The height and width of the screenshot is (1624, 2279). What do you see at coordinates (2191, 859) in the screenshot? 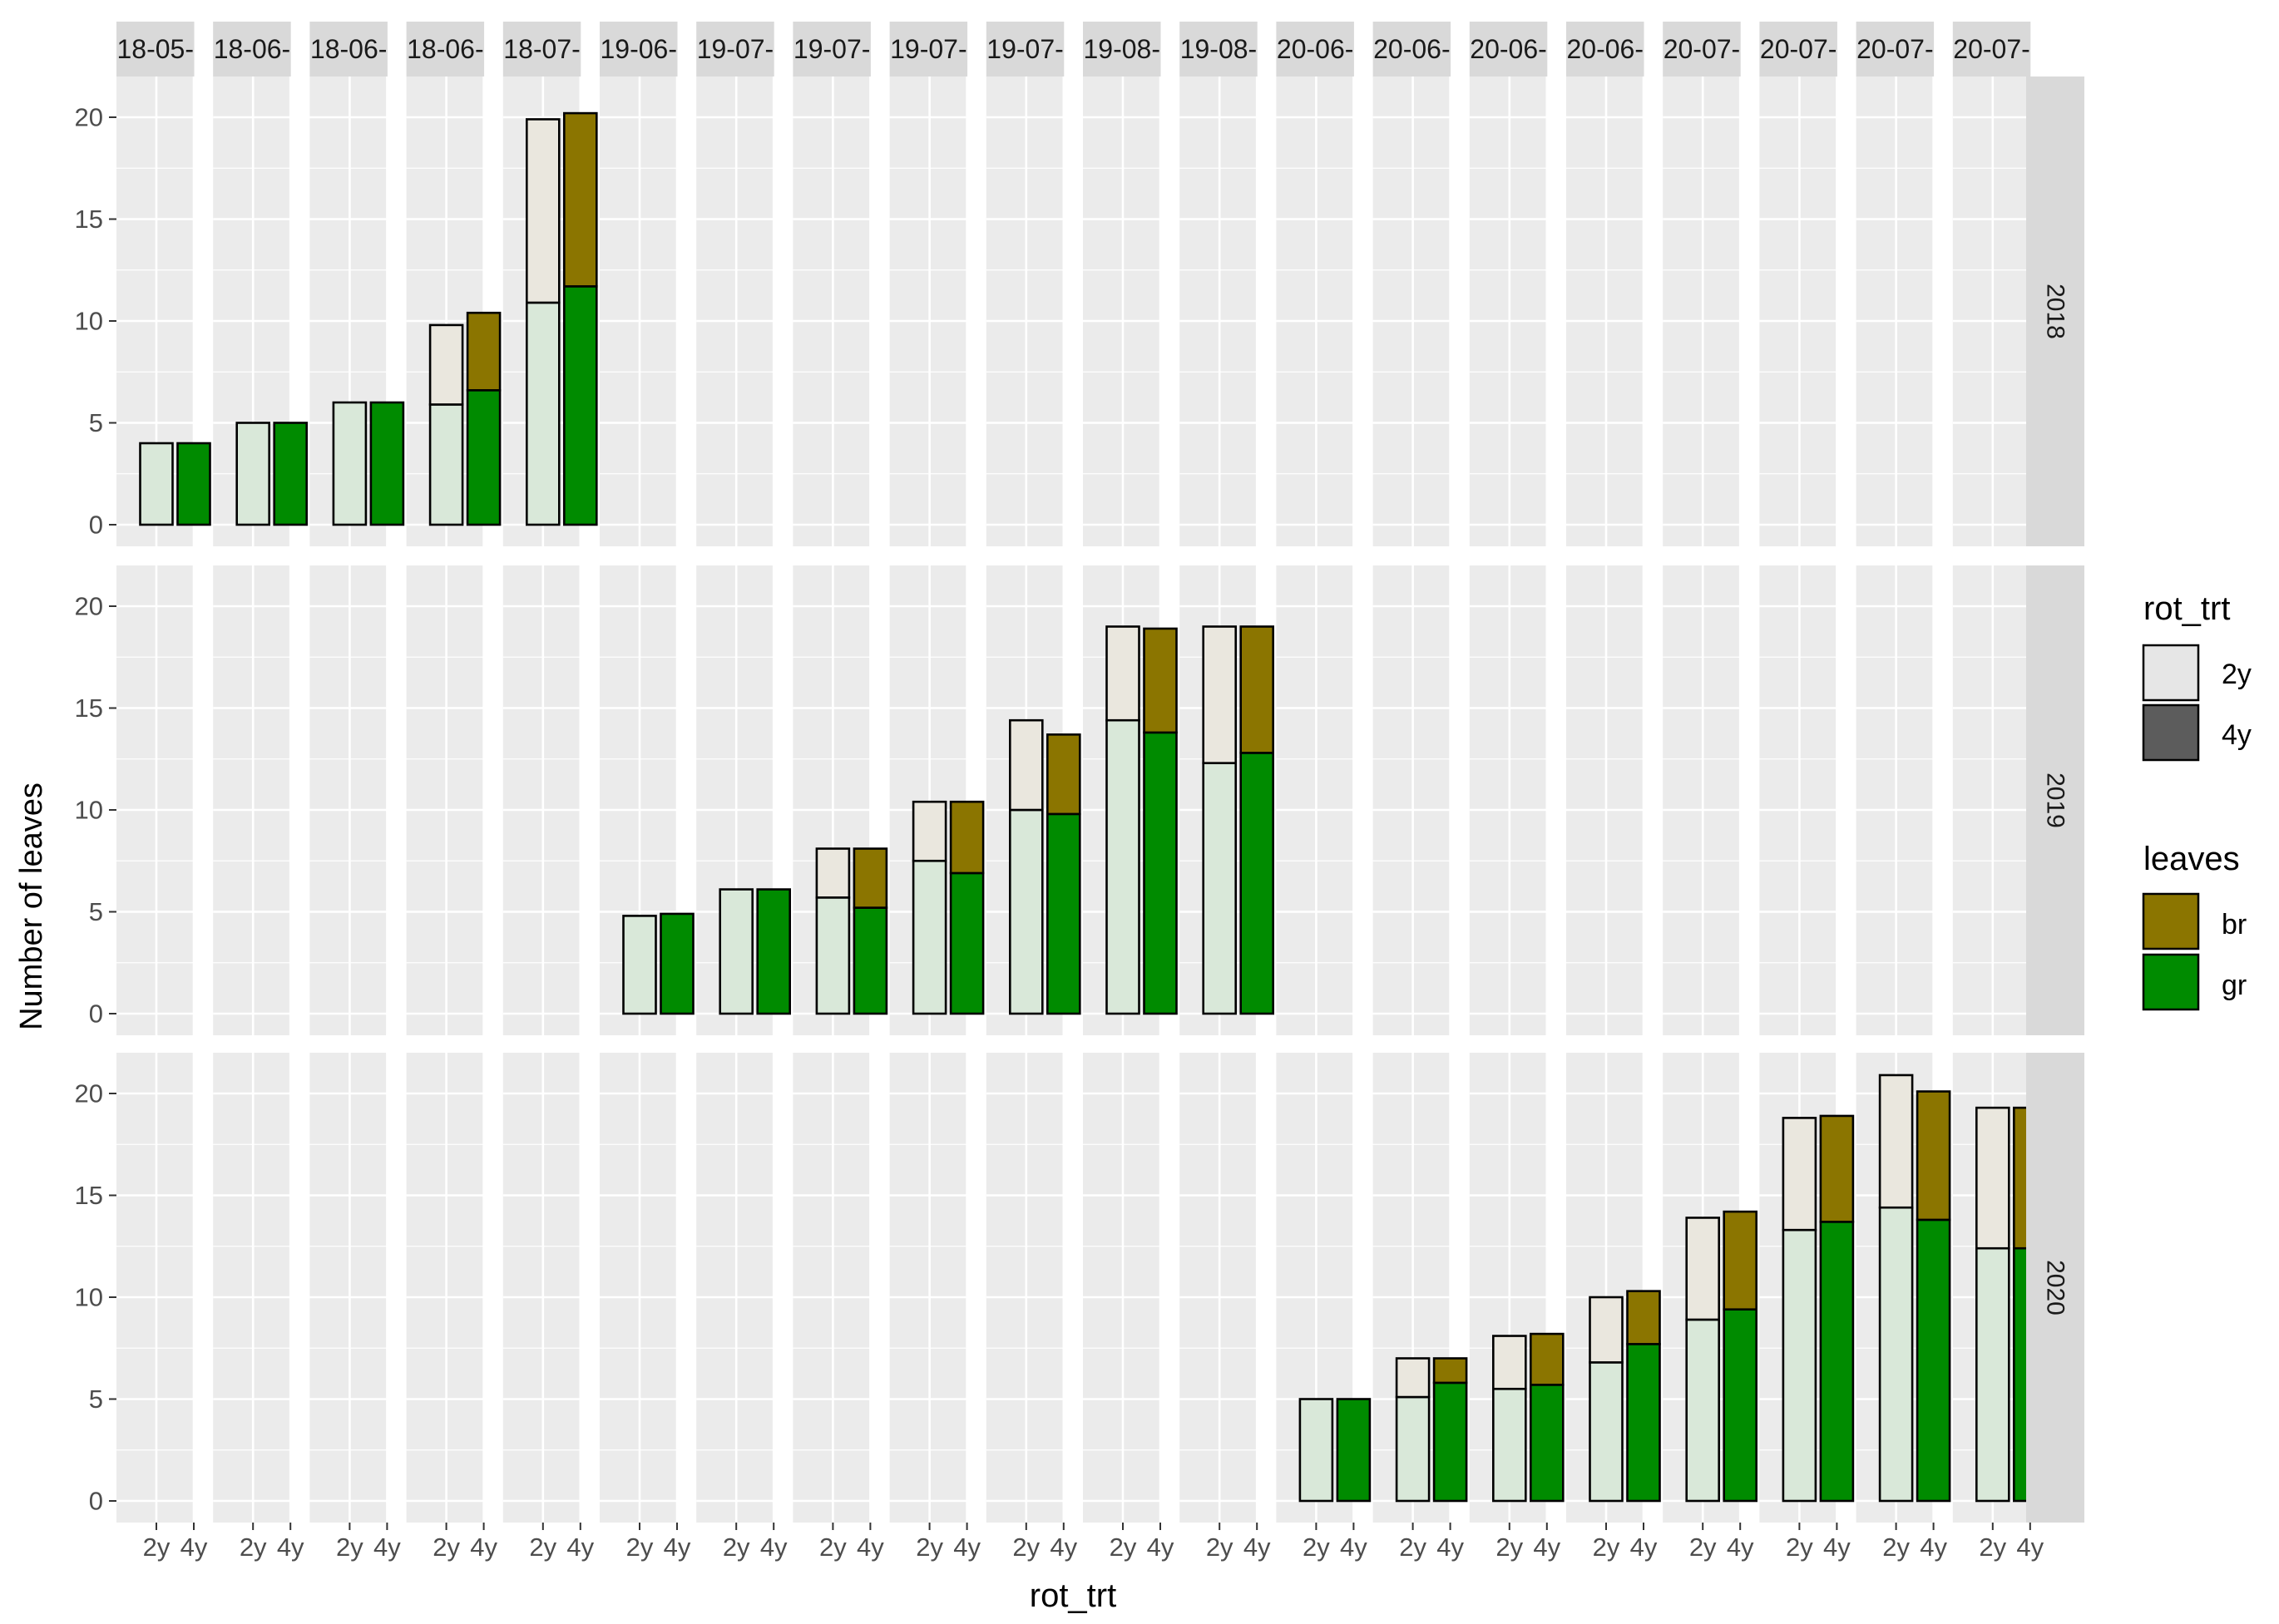
I see `legend-title-leaves: leaves` at bounding box center [2191, 859].